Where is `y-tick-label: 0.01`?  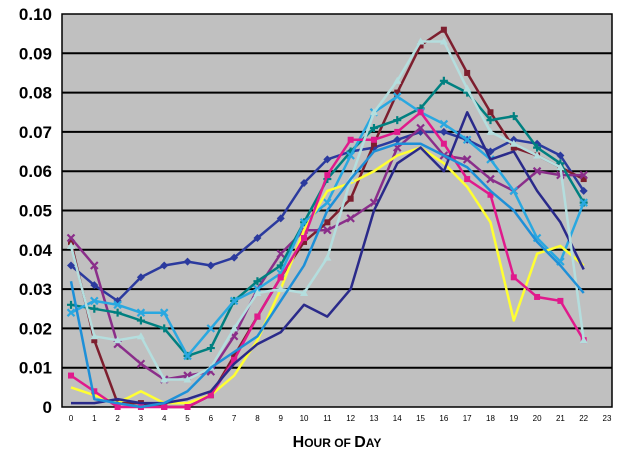
y-tick-label: 0.01 is located at coordinates (35, 368).